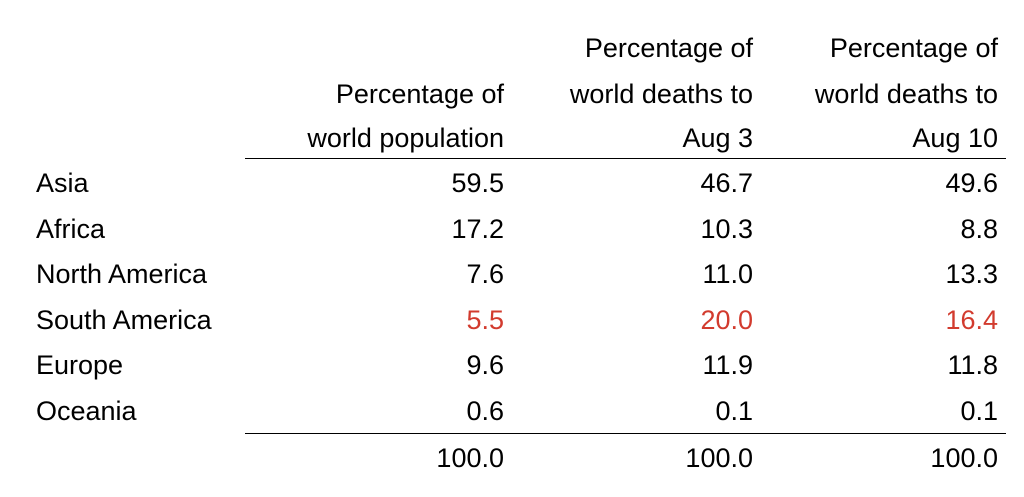  I want to click on col2-header-line3: Aug 3, so click(717, 138).